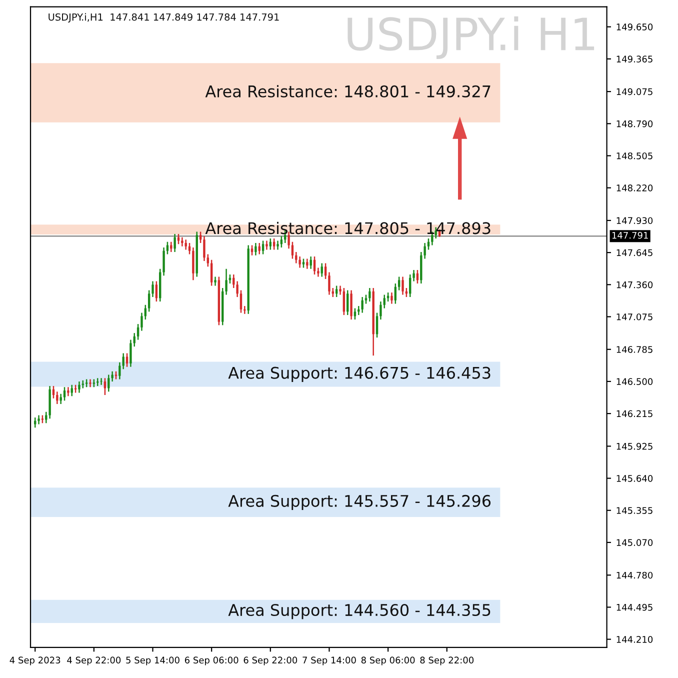 This screenshot has width=678, height=678. I want to click on y-tick-label: 145.925, so click(634, 446).